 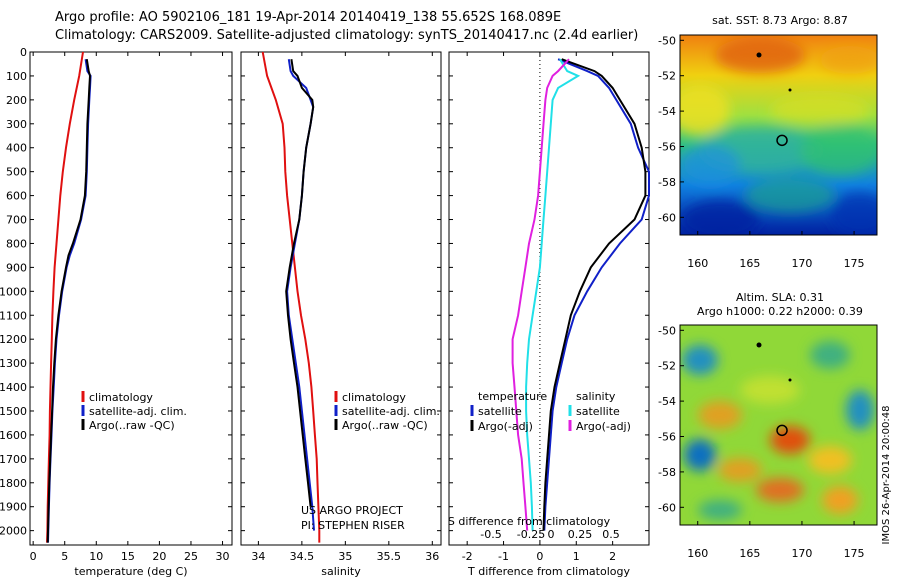 I want to click on sla_map-y-tick-label: -56, so click(x=667, y=437).